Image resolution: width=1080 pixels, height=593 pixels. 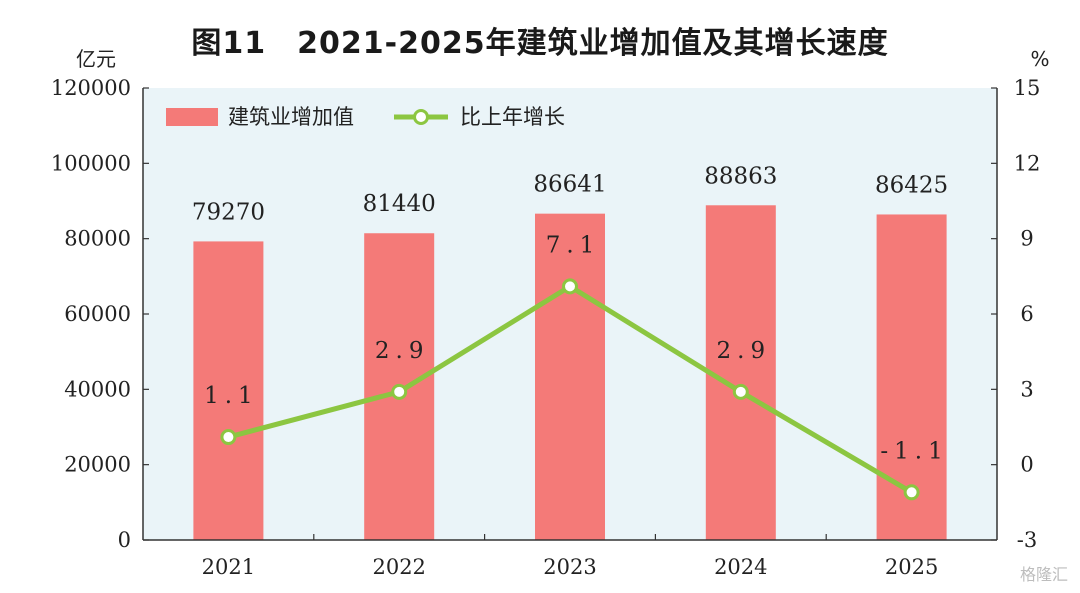 I want to click on bar-value-label-2023: 86641, so click(x=569, y=185).